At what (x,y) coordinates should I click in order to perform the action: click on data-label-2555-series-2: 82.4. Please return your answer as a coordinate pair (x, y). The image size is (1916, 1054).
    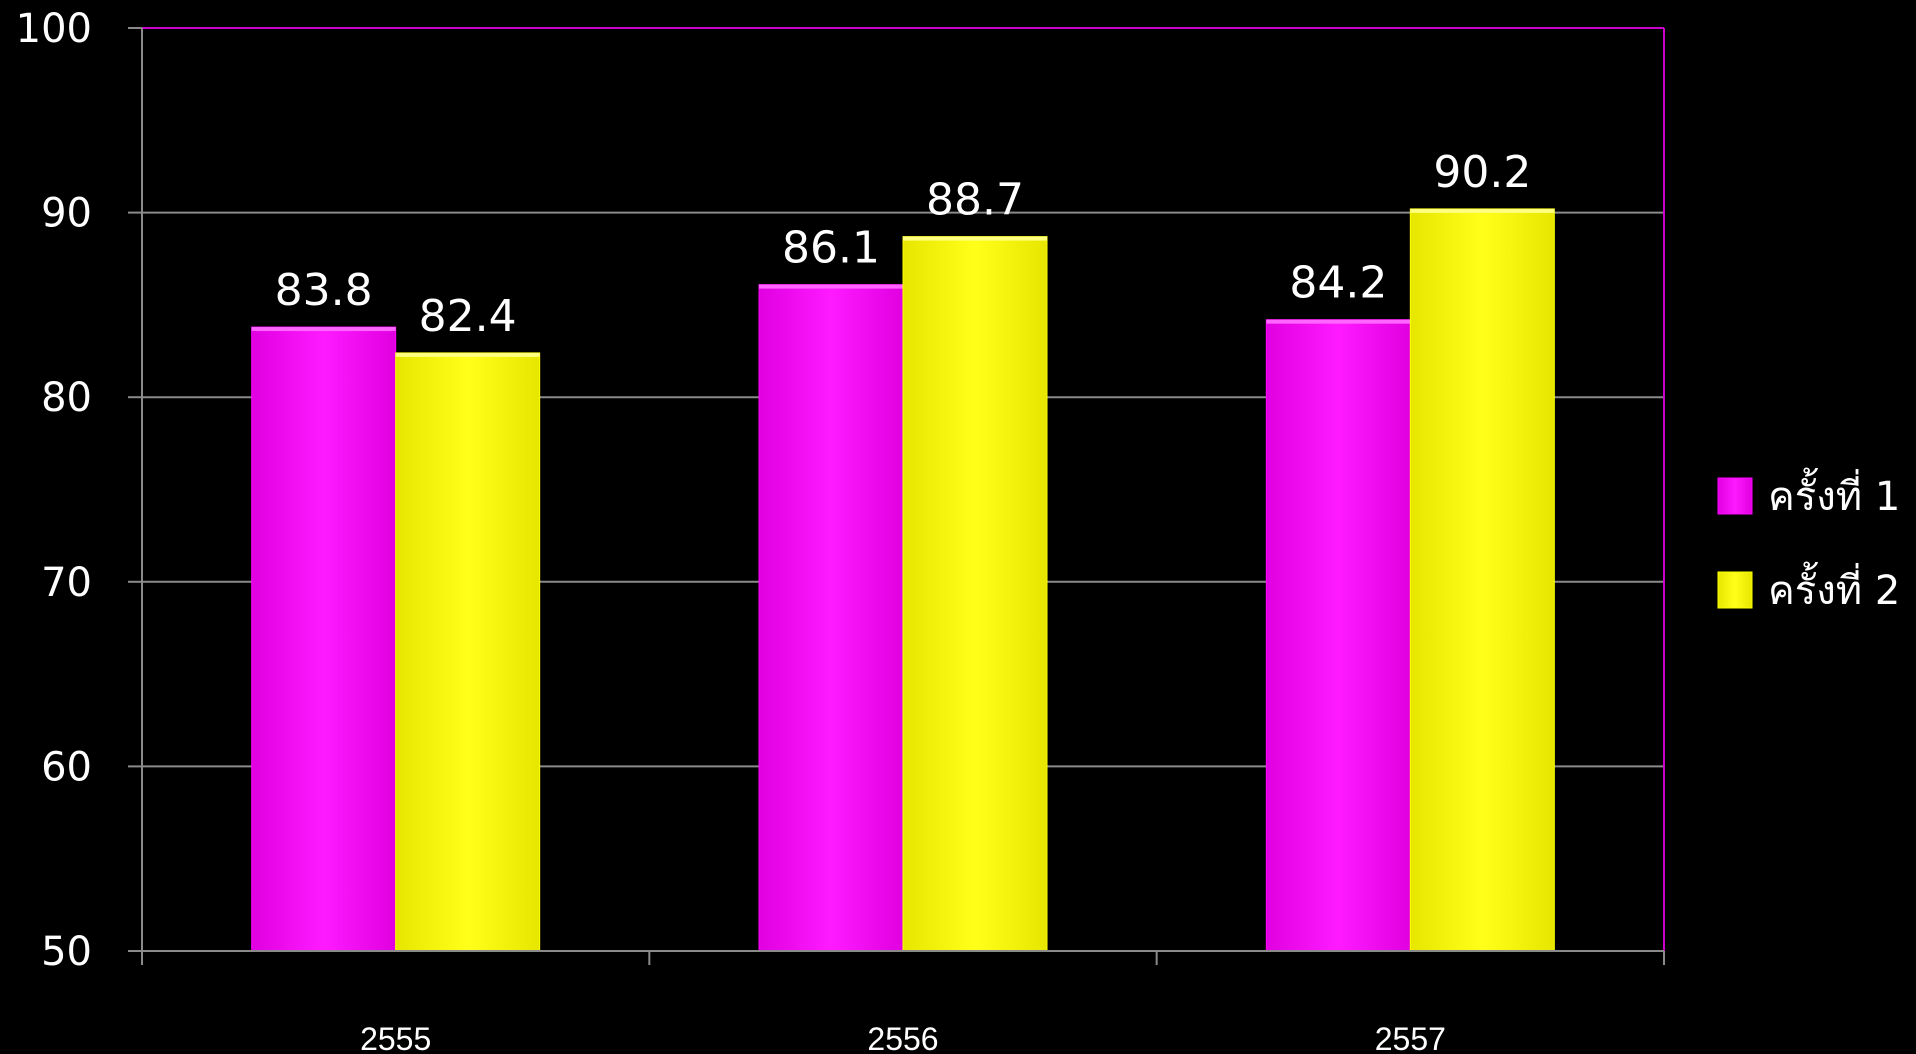
    Looking at the image, I should click on (468, 316).